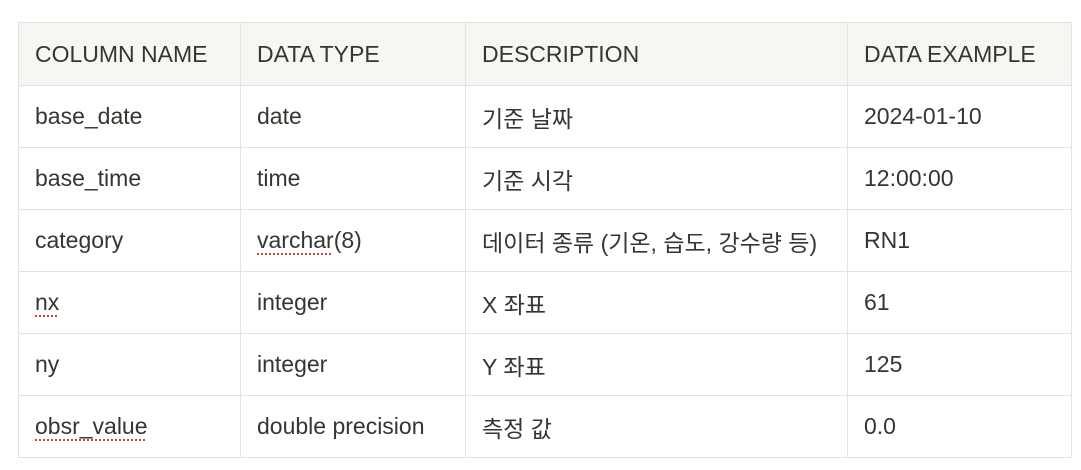 Image resolution: width=1081 pixels, height=470 pixels. What do you see at coordinates (959, 364) in the screenshot?
I see `cell-data-example: 125` at bounding box center [959, 364].